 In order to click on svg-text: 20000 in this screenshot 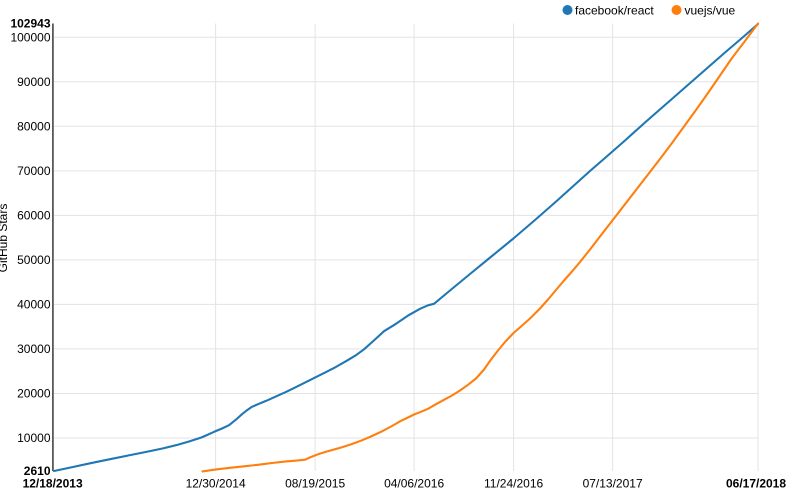, I will do `click(34, 394)`.